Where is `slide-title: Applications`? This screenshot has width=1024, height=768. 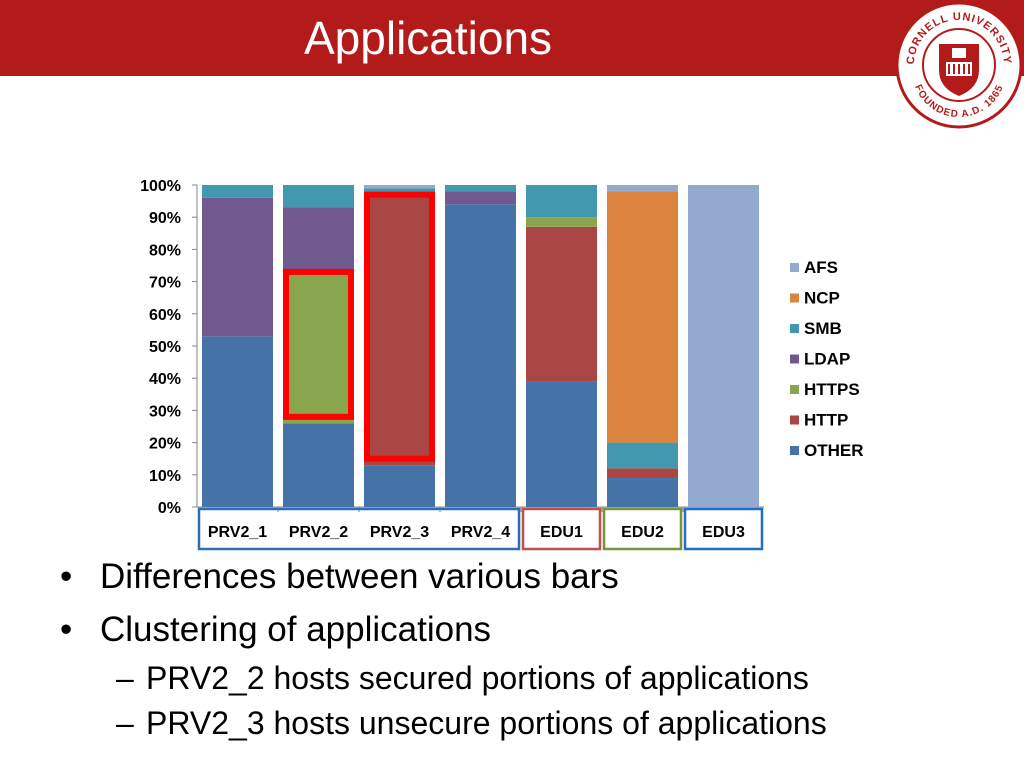
slide-title: Applications is located at coordinates (428, 38).